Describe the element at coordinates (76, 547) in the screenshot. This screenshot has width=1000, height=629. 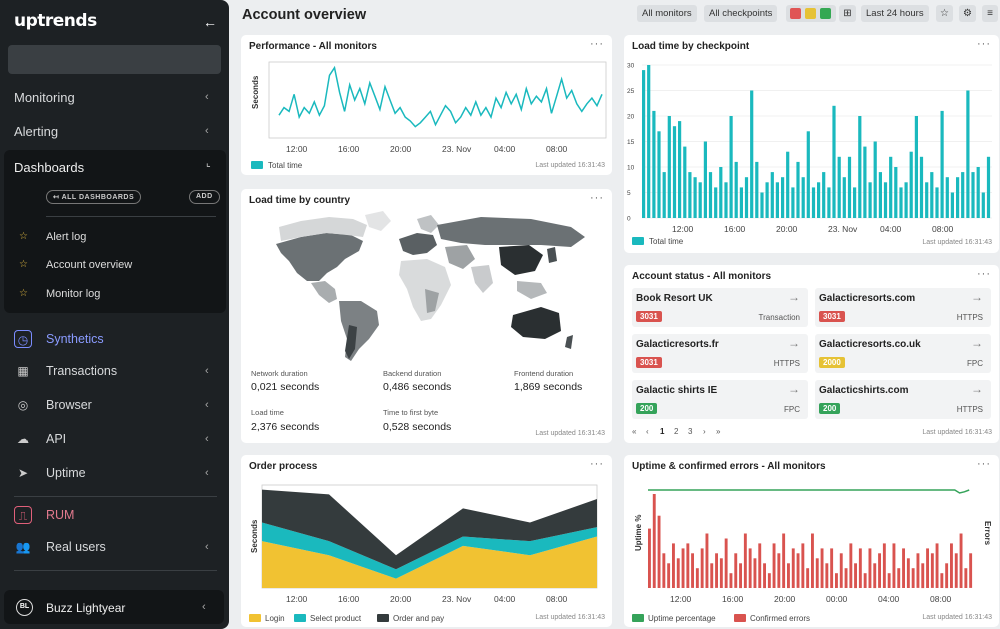
I see `sidebar-item-real-users: Real users` at that location.